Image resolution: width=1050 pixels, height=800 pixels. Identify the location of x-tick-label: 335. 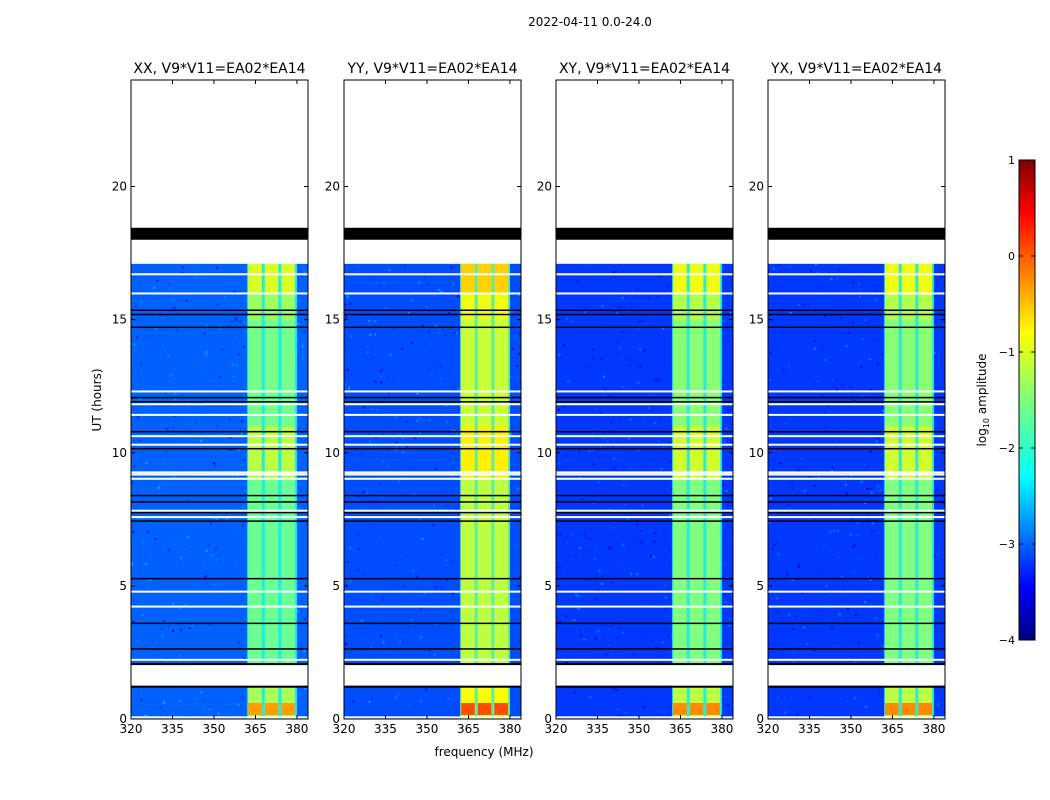
(597, 729).